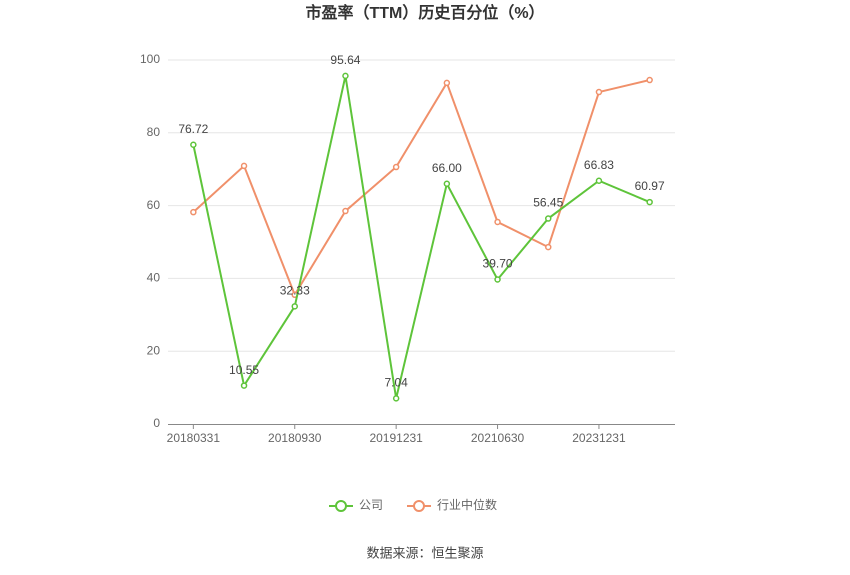  What do you see at coordinates (396, 438) in the screenshot?
I see `x-tick-label: 20191231` at bounding box center [396, 438].